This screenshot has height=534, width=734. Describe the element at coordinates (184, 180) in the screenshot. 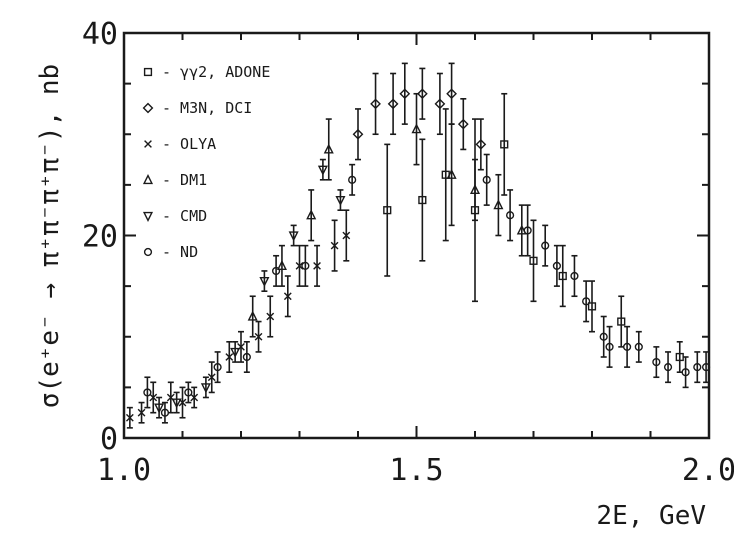

I see `legend-label: - DM1` at that location.